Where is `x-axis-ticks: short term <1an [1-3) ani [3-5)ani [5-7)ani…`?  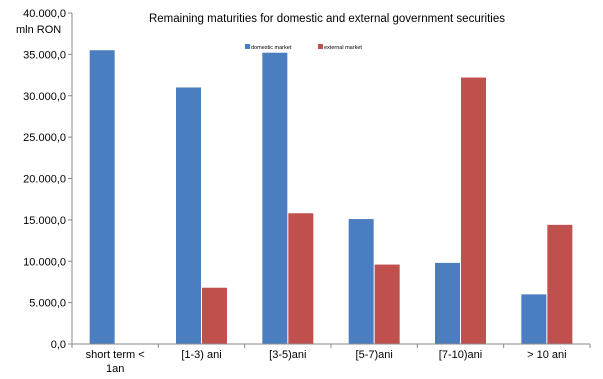
x-axis-ticks: short term <1an [1-3) ani [3-5)ani [5-7)ani… is located at coordinates (331, 359).